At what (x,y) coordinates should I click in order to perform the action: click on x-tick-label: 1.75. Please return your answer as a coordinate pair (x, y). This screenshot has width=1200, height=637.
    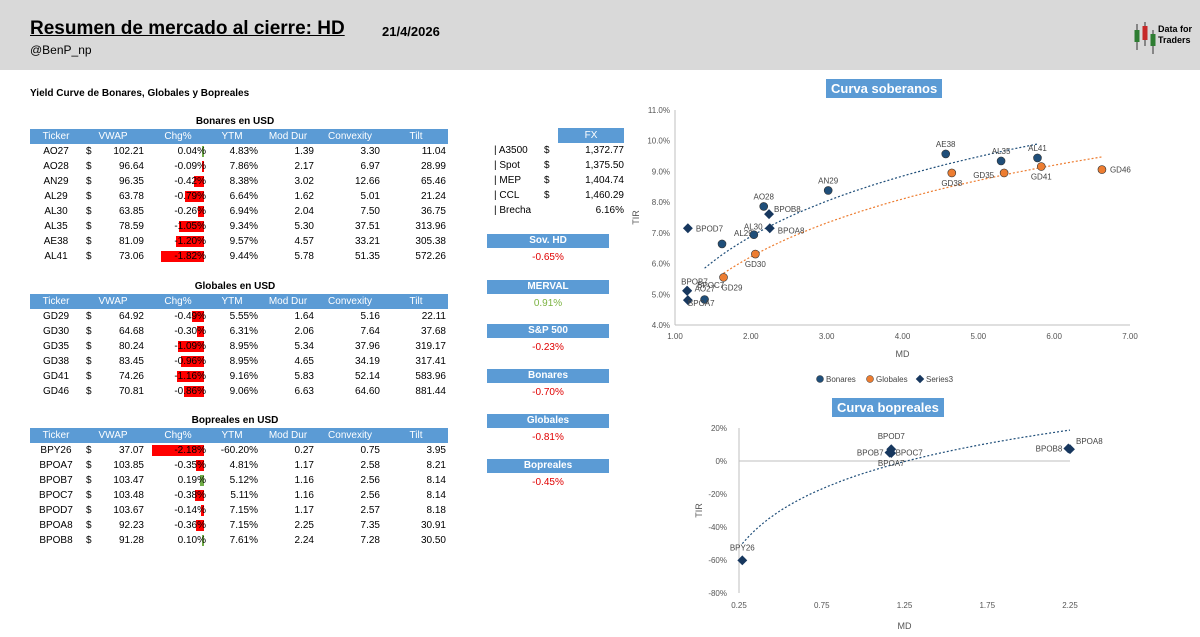
    Looking at the image, I should click on (987, 605).